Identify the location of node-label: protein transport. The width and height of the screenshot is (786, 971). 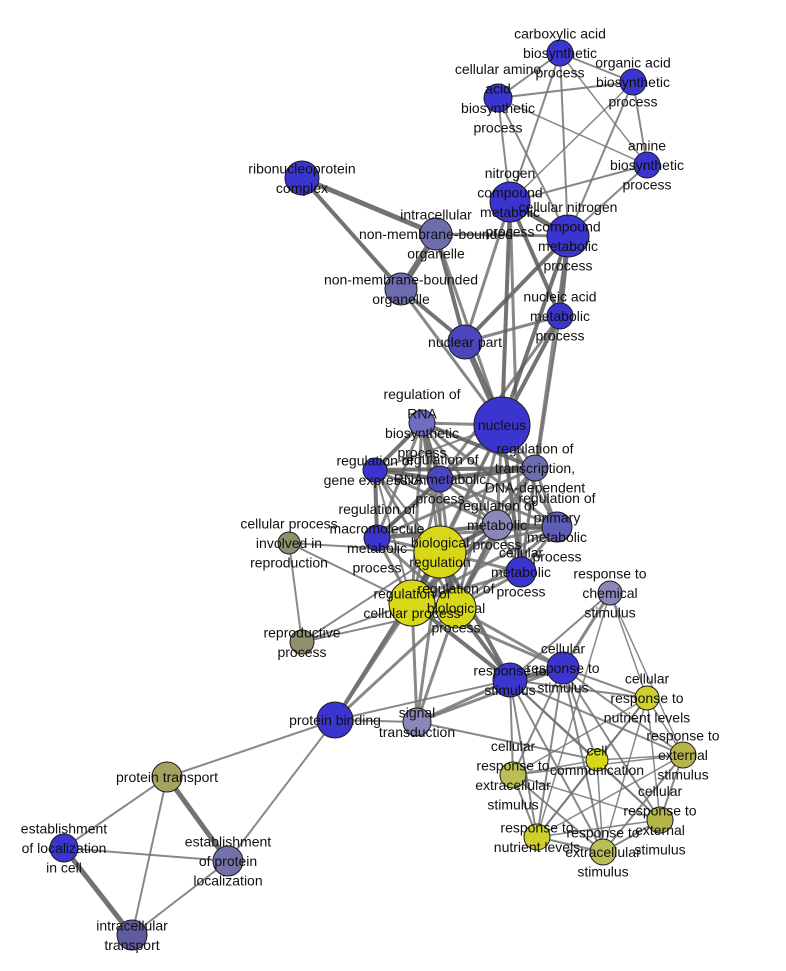
(167, 777).